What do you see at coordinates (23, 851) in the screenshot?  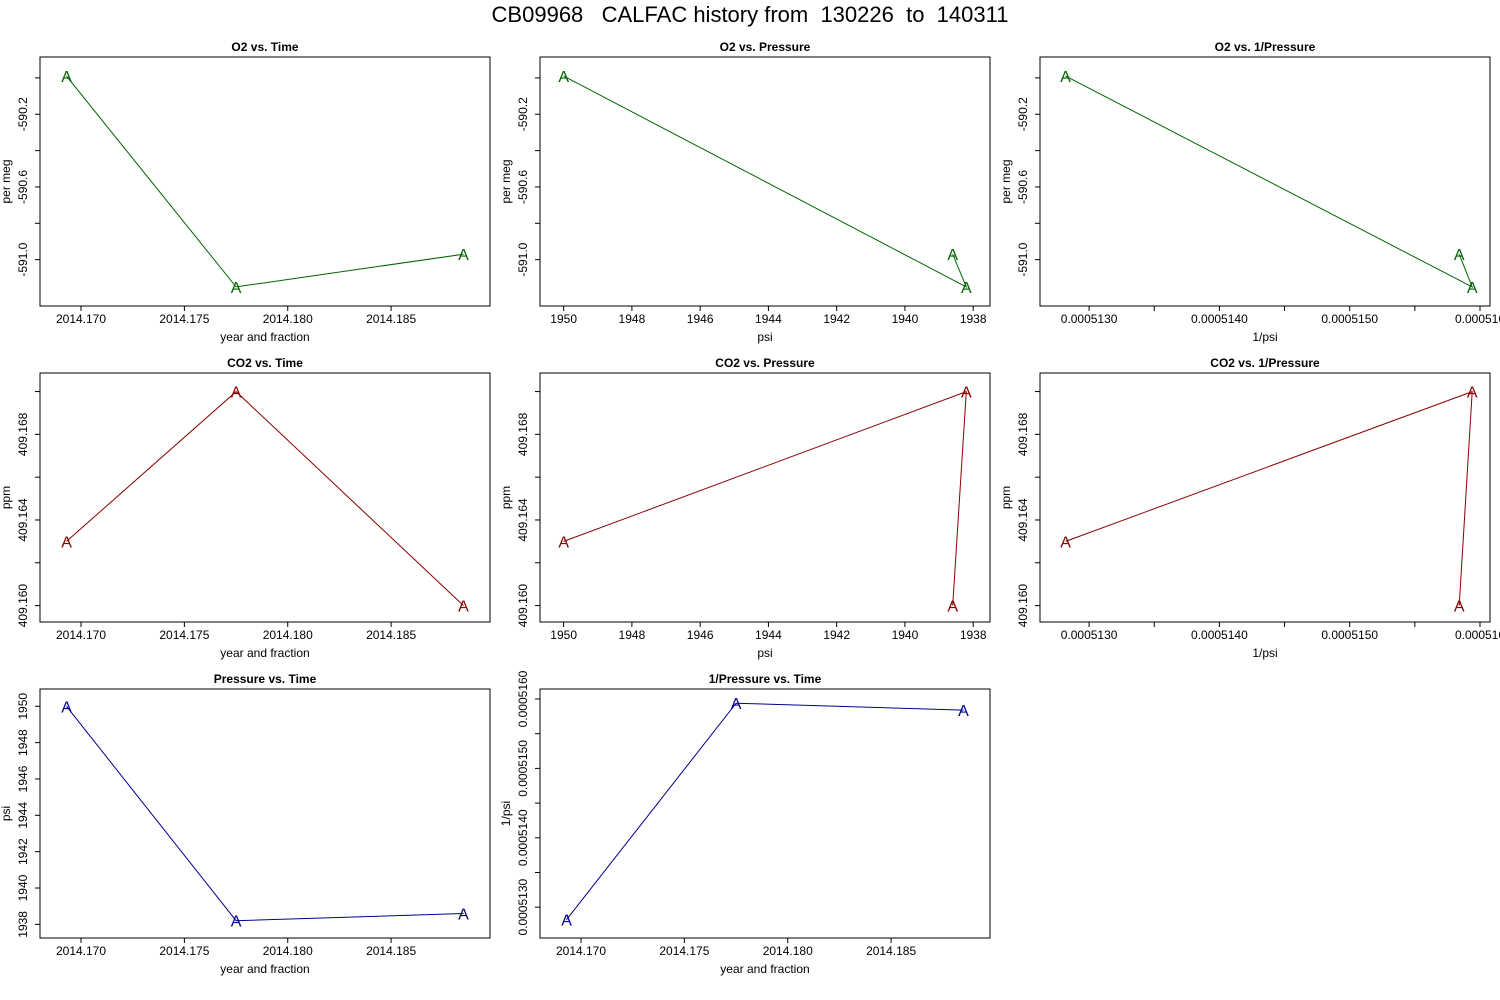 I see `y-tick-label: 1942` at bounding box center [23, 851].